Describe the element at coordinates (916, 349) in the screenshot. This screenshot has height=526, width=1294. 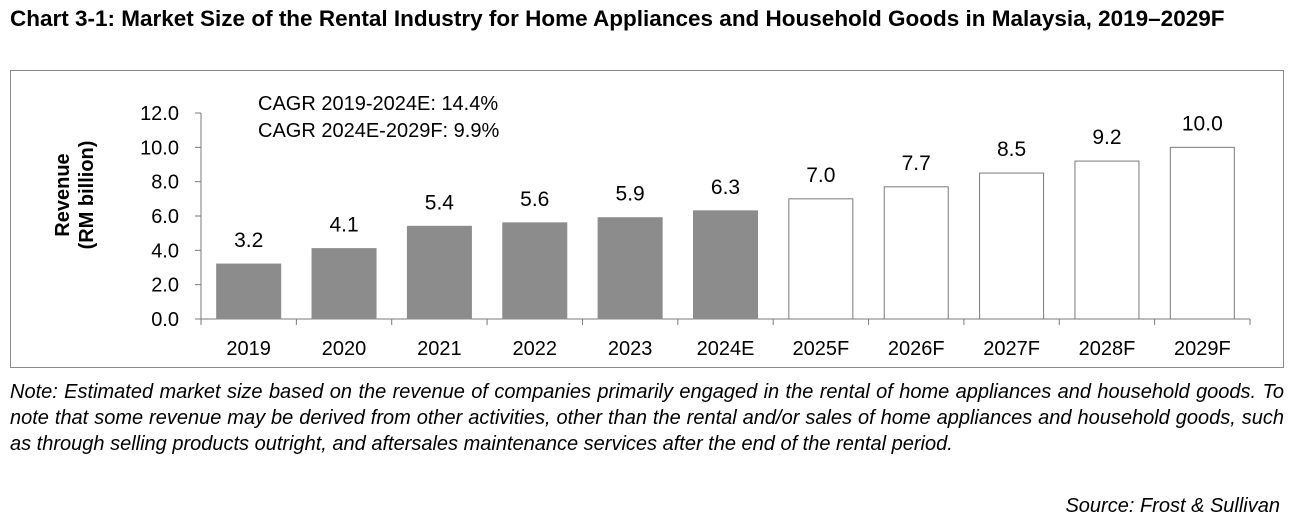
I see `x-tick-label: 2026F` at that location.